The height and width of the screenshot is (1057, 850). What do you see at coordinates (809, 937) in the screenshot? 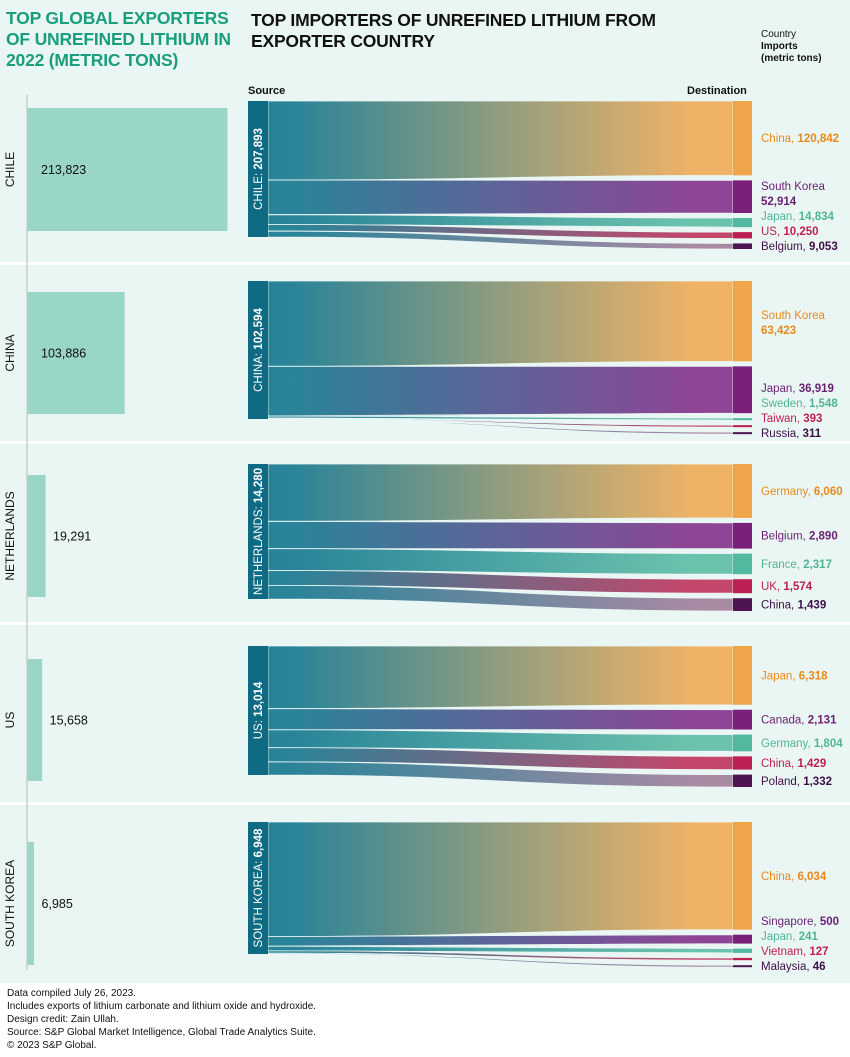
I see `destination-value-label: 241` at bounding box center [809, 937].